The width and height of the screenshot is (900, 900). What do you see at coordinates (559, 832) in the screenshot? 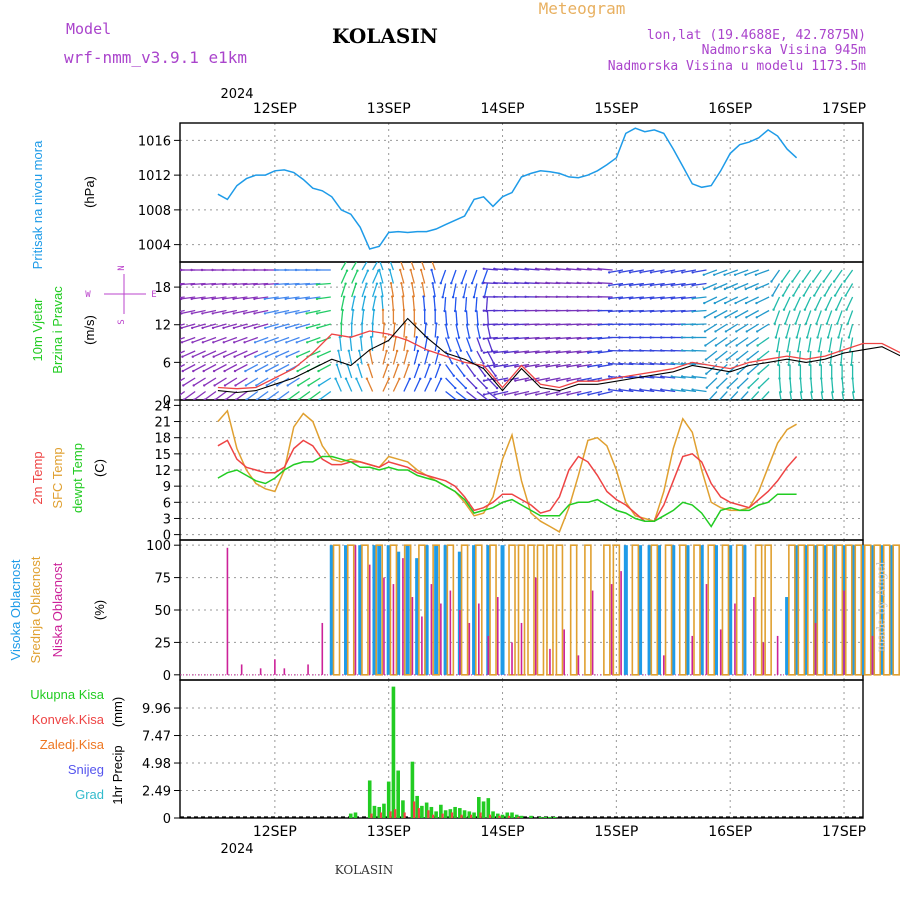
I see `bottom-day-labels: 12SEP 13SEP 14SEP 15SEP 16SEP 17SEP` at bounding box center [559, 832].